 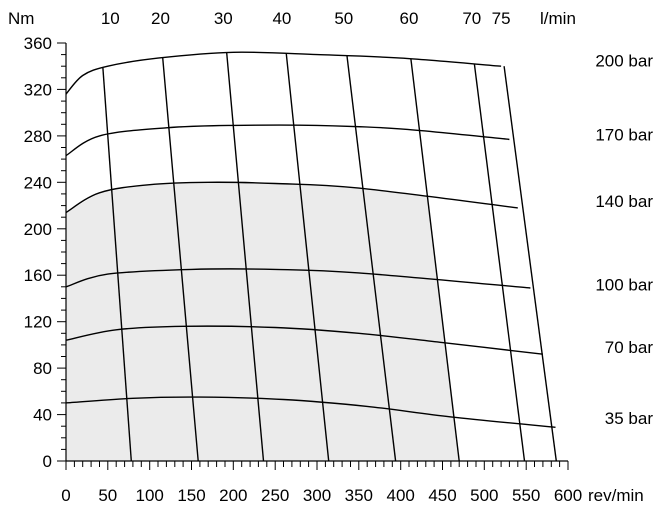 What do you see at coordinates (38, 89) in the screenshot?
I see `y-tick-label: 320` at bounding box center [38, 89].